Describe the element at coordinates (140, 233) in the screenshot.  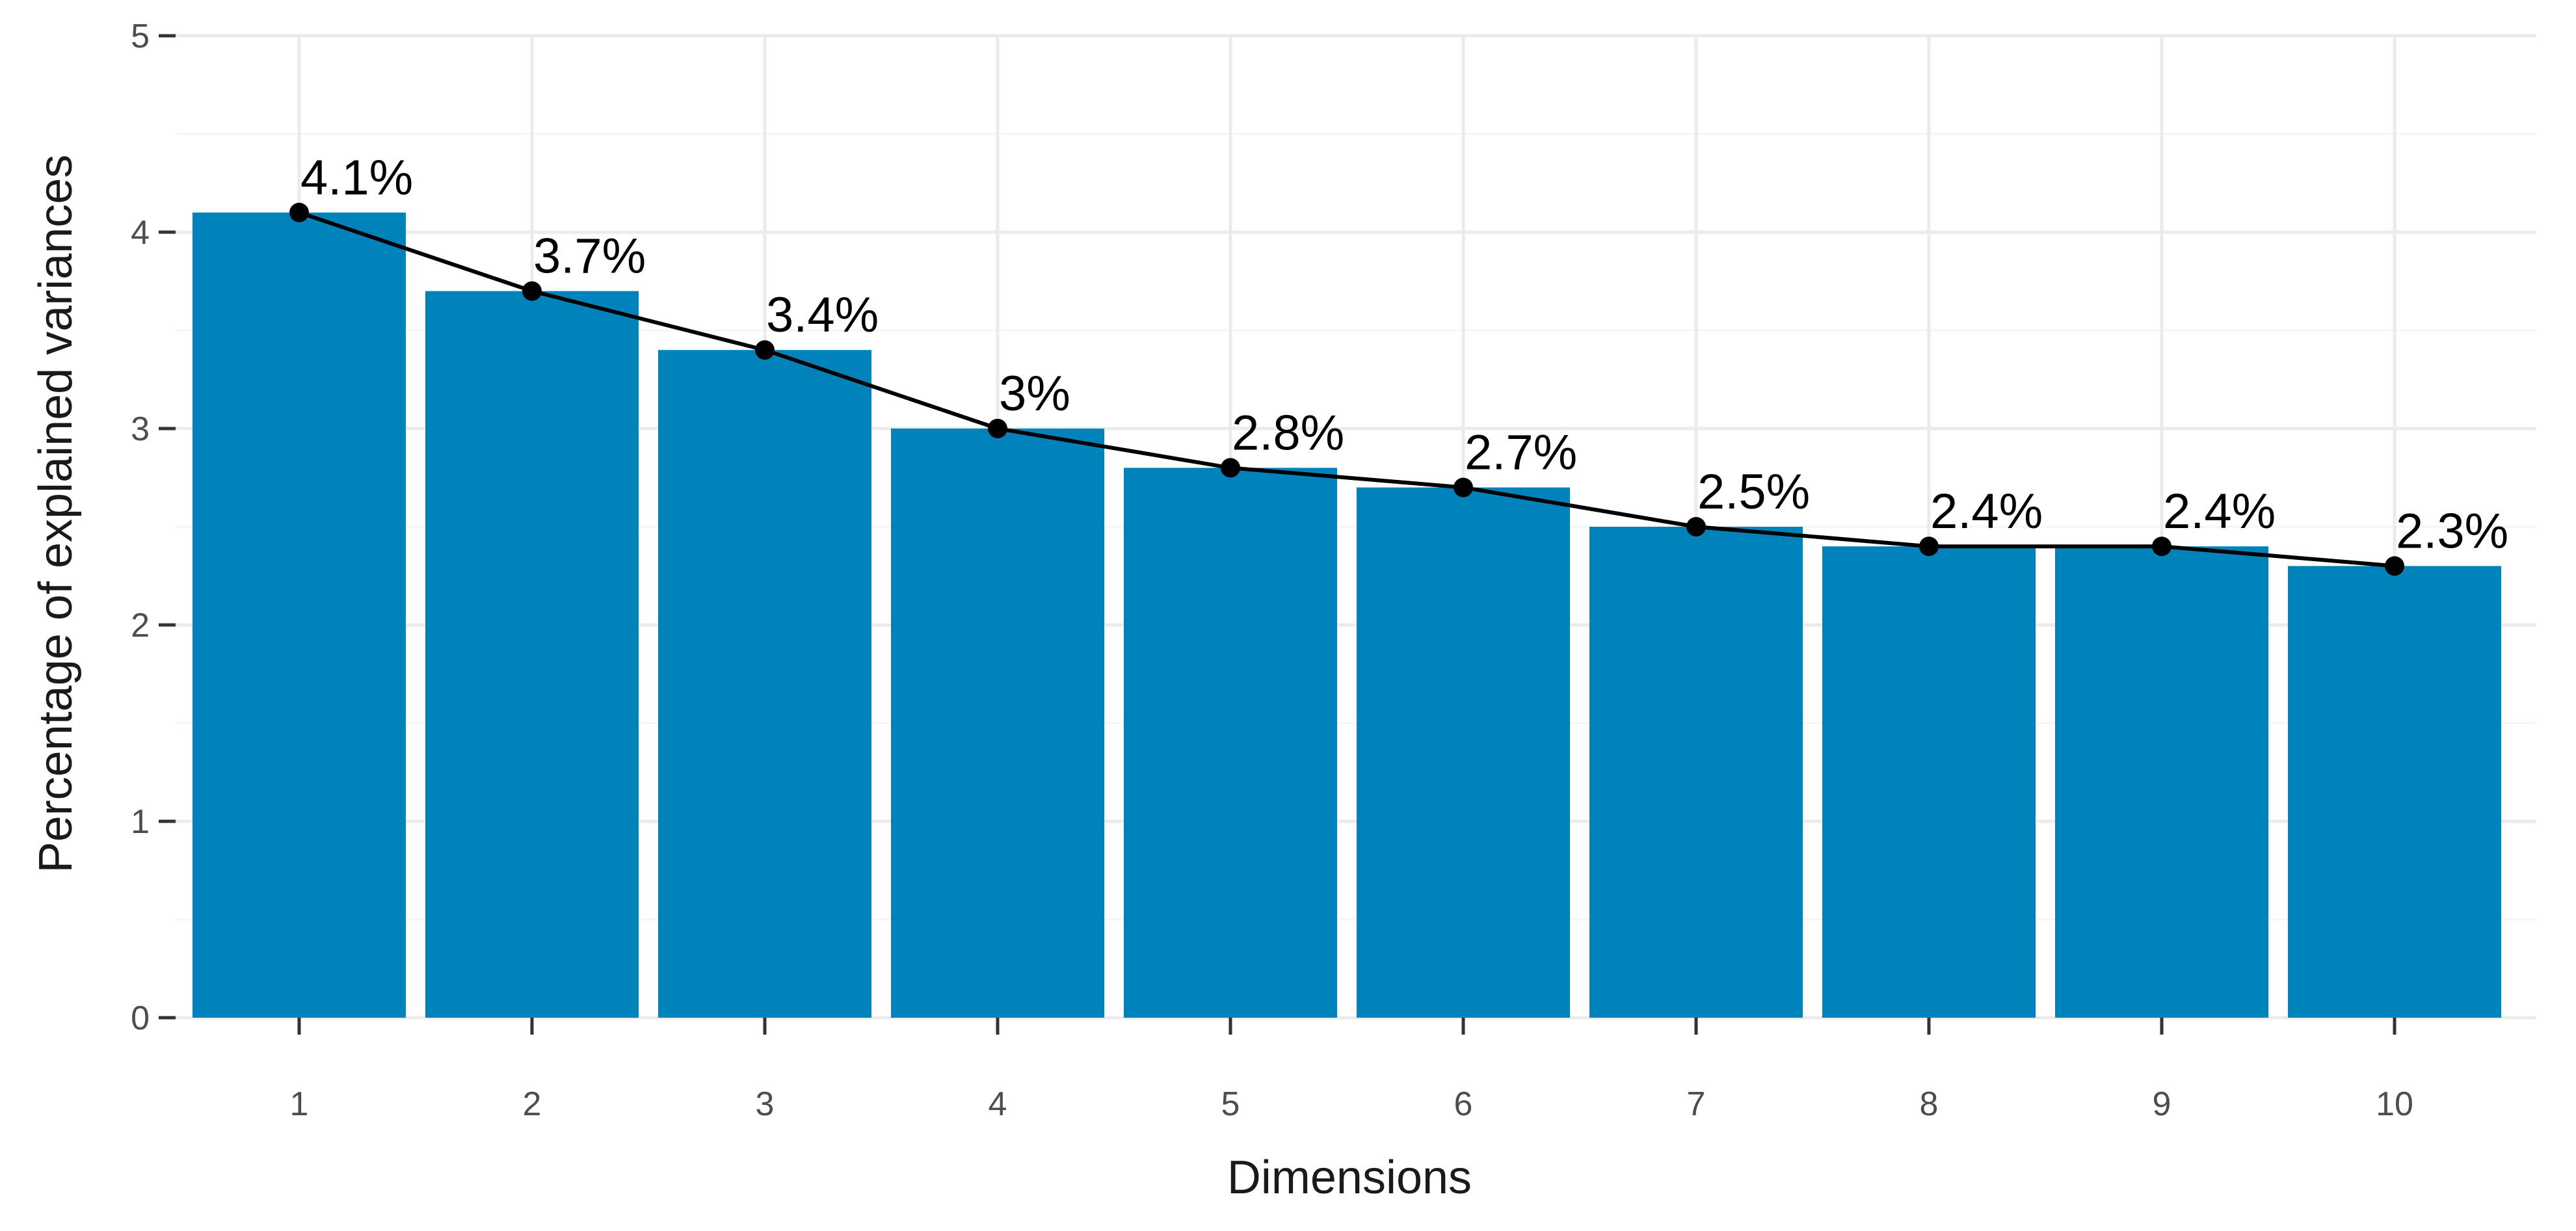
I see `y-tick-label: 4` at that location.